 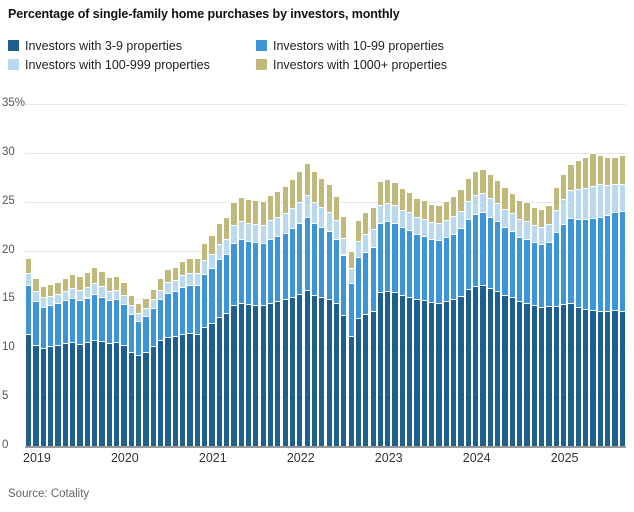 What do you see at coordinates (132, 65) in the screenshot?
I see `legend-item-s100_999: Investors with 100-999 properties` at bounding box center [132, 65].